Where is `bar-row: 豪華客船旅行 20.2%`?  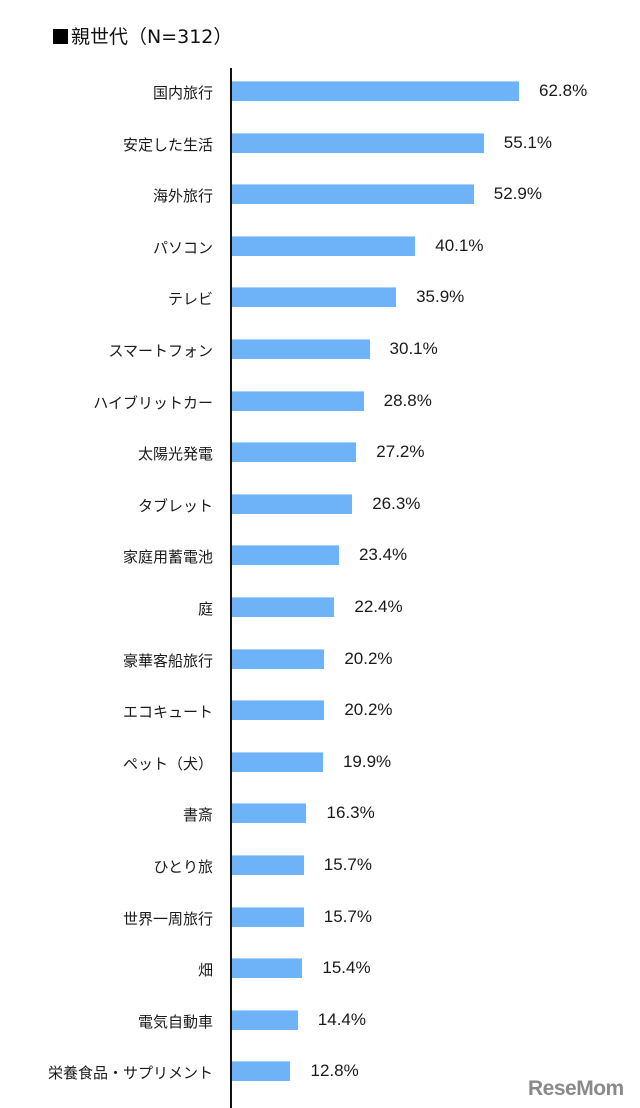
bar-row: 豪華客船旅行 20.2% is located at coordinates (320, 660).